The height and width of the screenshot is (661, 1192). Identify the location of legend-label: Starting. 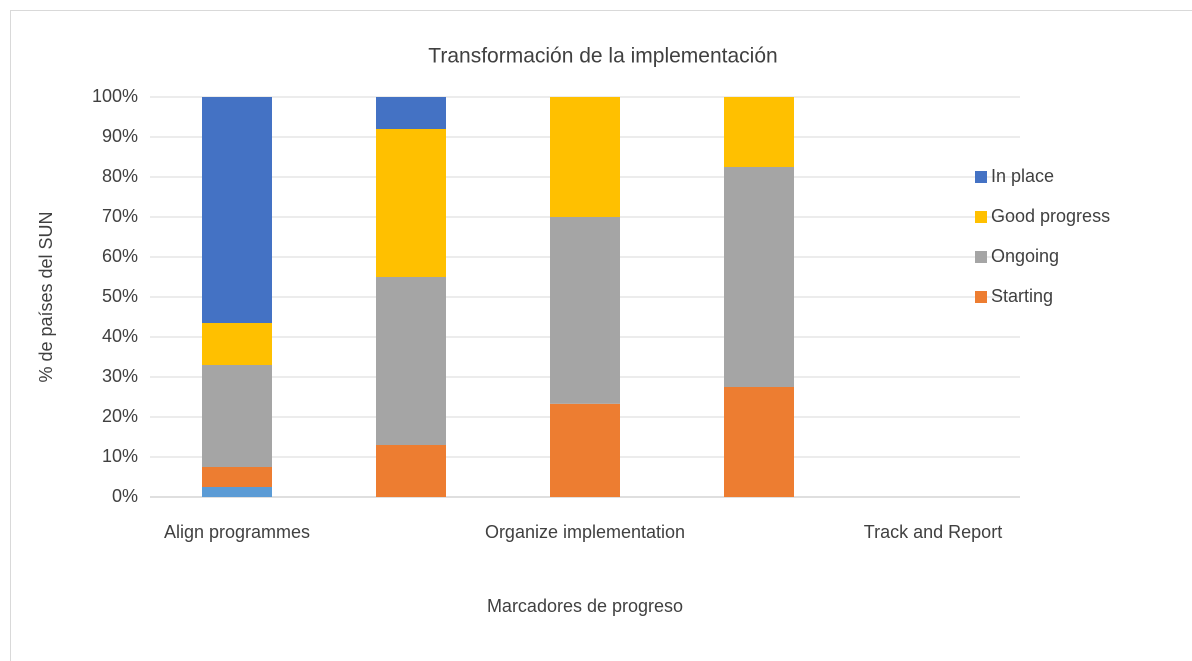
(1022, 296).